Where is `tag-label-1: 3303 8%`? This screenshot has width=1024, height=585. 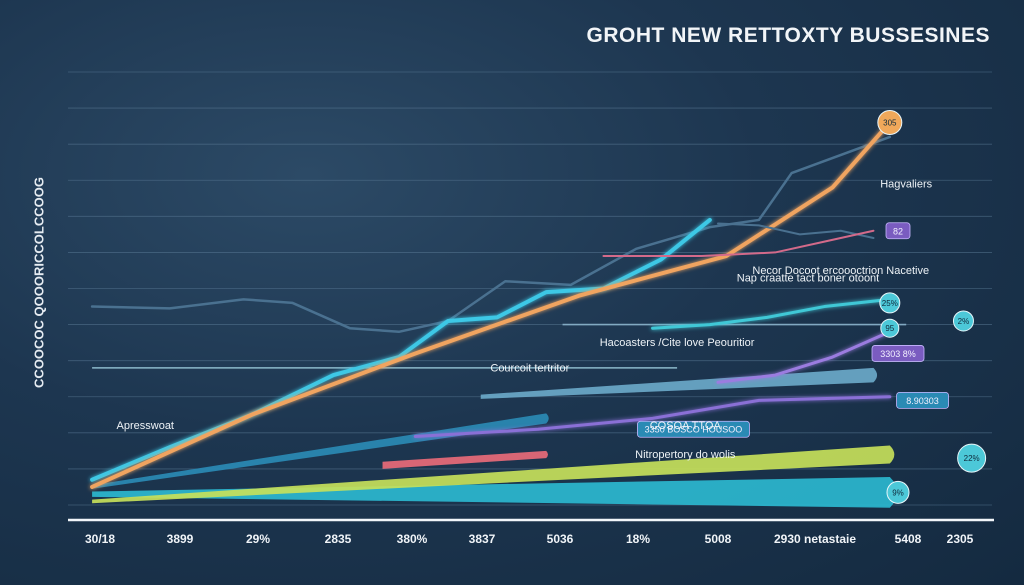 tag-label-1: 3303 8% is located at coordinates (898, 354).